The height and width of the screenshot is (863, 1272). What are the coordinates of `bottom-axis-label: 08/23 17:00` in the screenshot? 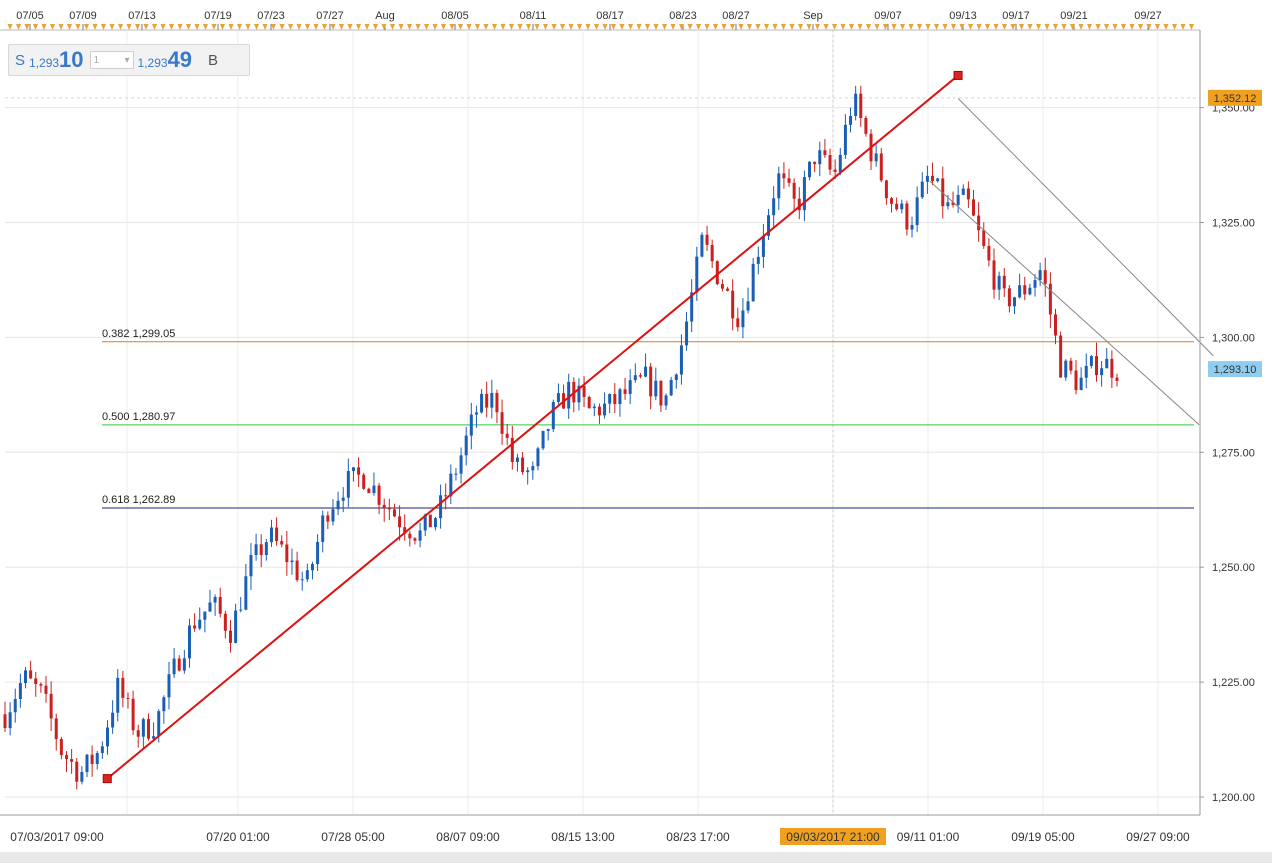 It's located at (698, 837).